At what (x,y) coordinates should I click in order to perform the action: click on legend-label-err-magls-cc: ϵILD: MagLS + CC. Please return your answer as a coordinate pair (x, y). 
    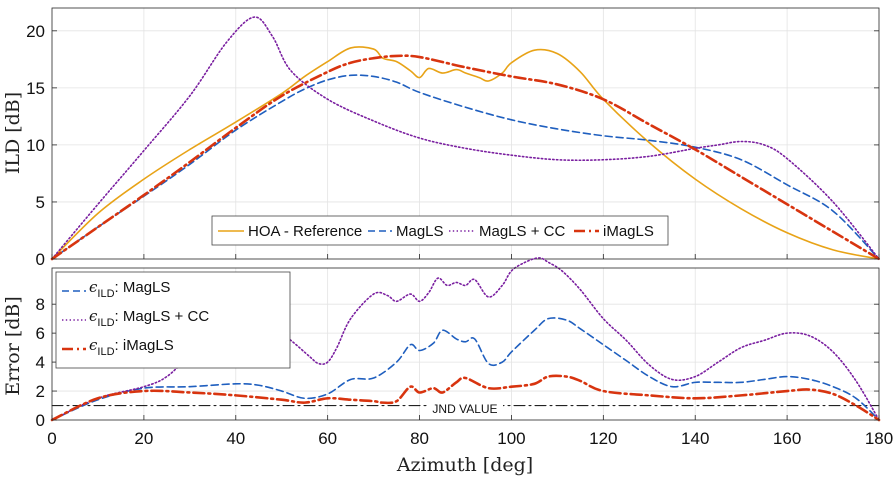
    Looking at the image, I should click on (149, 318).